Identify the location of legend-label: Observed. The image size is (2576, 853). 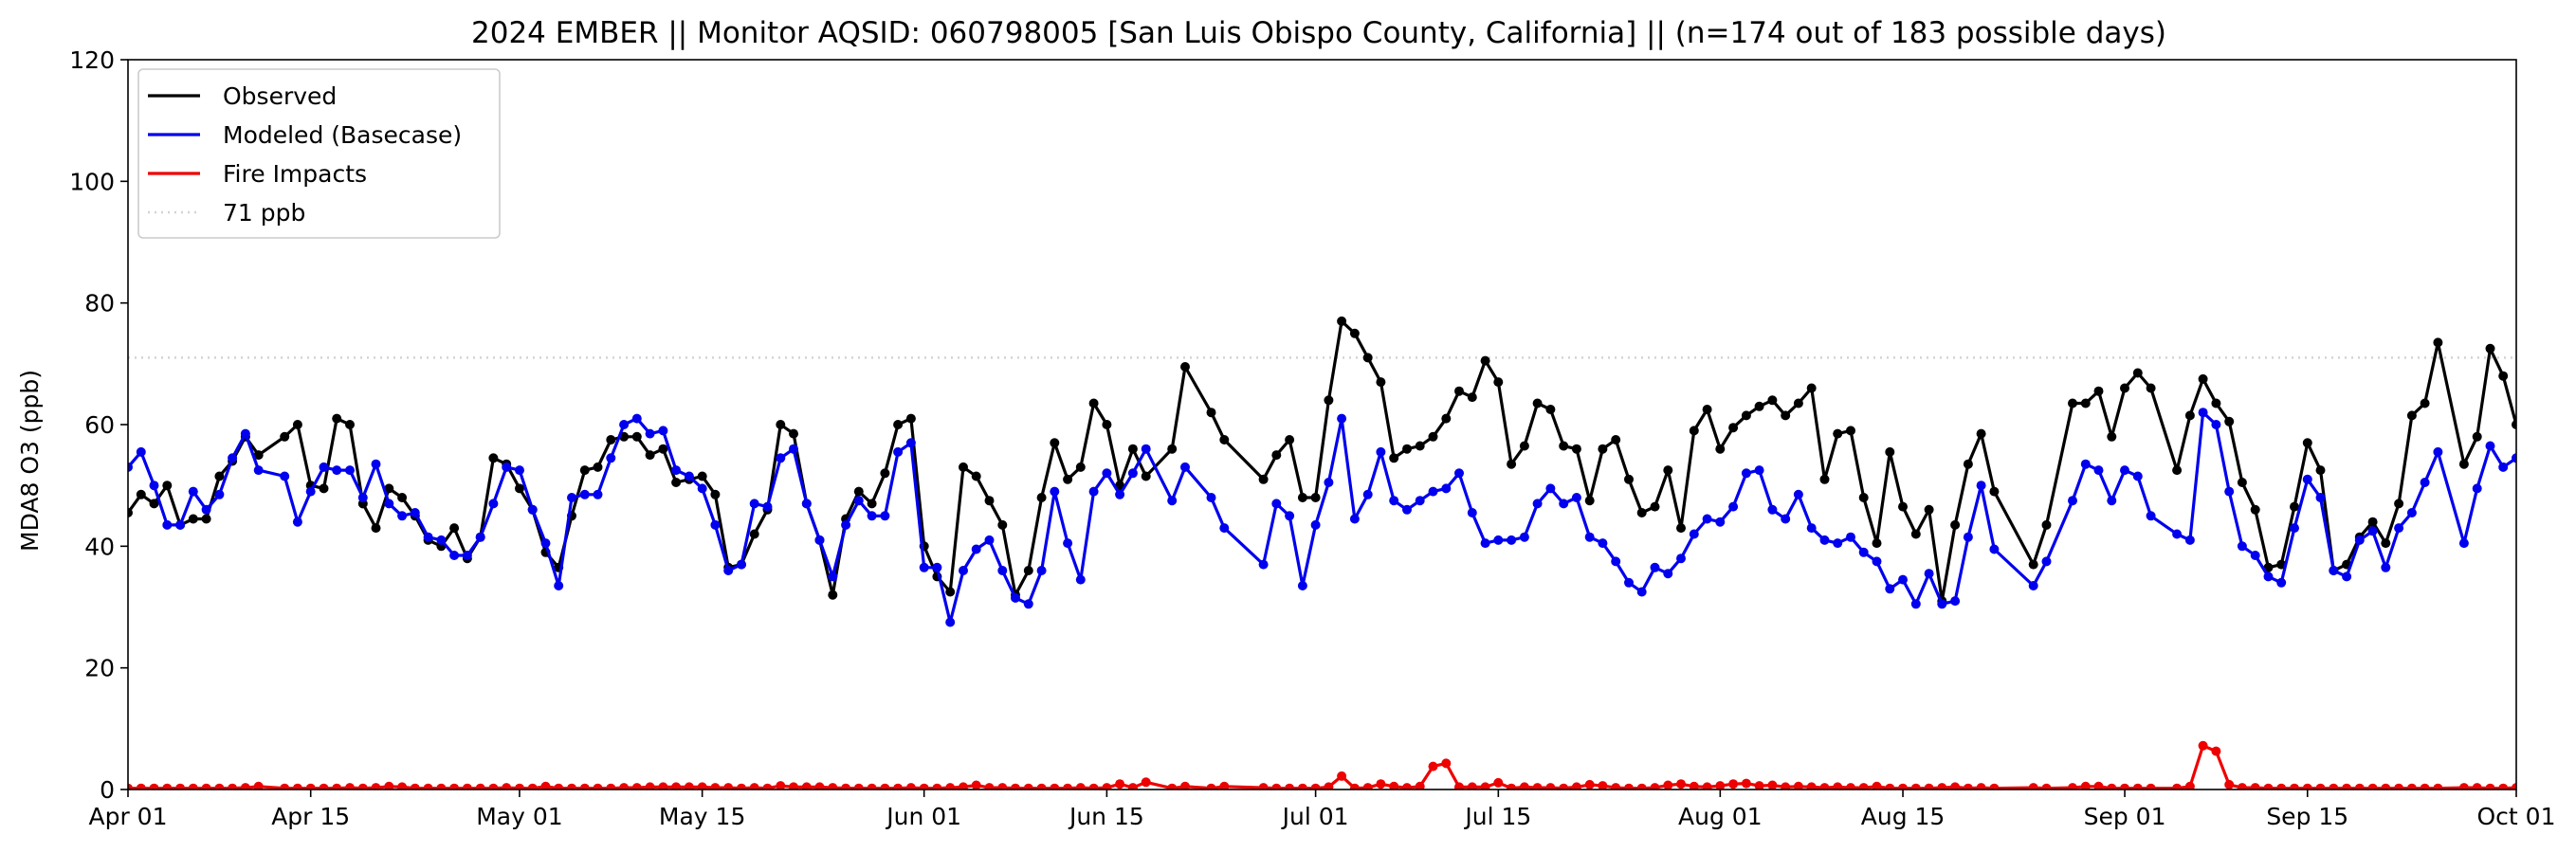
(280, 96).